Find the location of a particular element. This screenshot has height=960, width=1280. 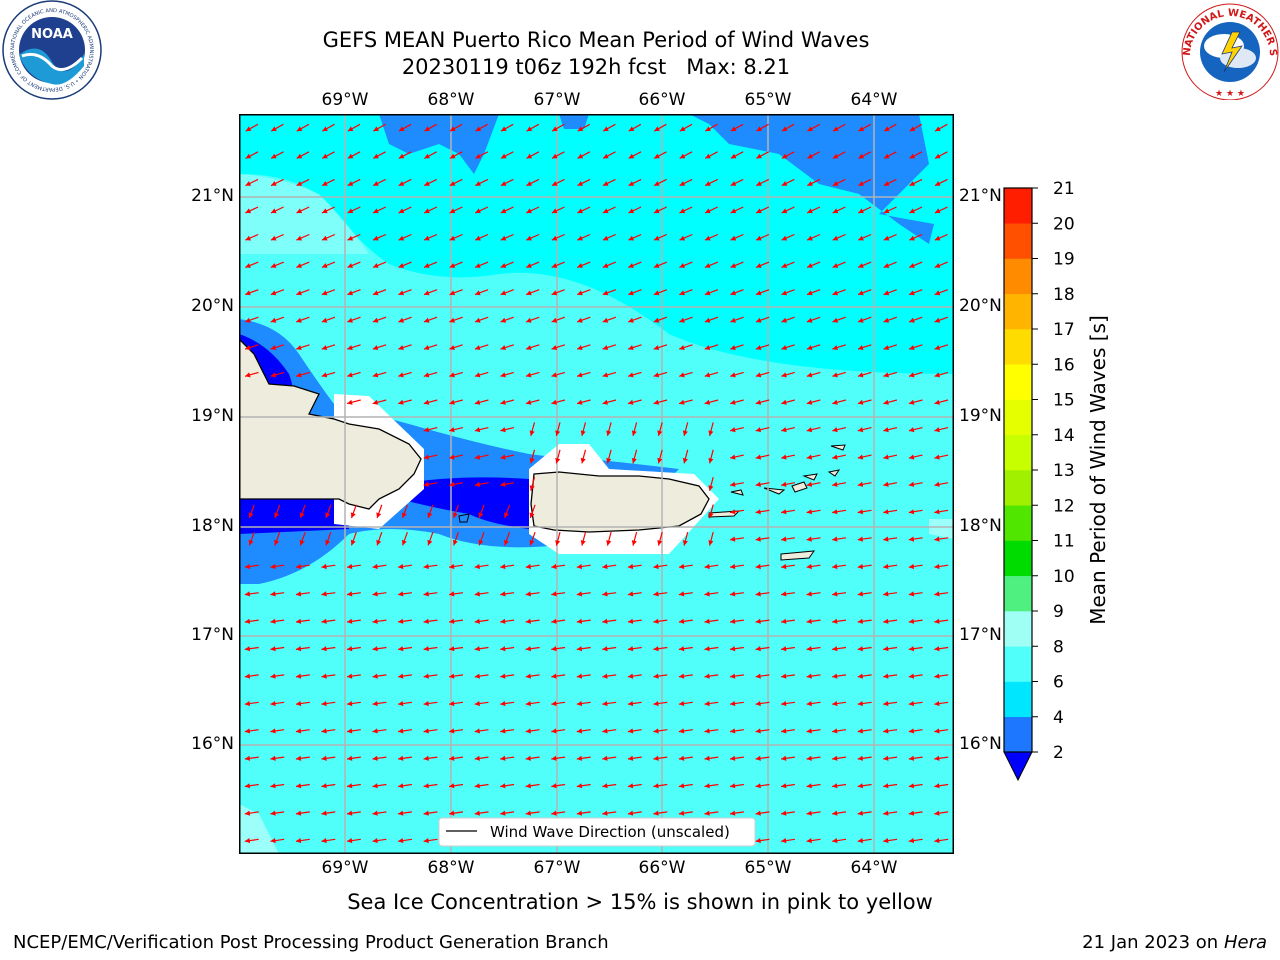

colorbar-tick-label: 14 is located at coordinates (1064, 436).